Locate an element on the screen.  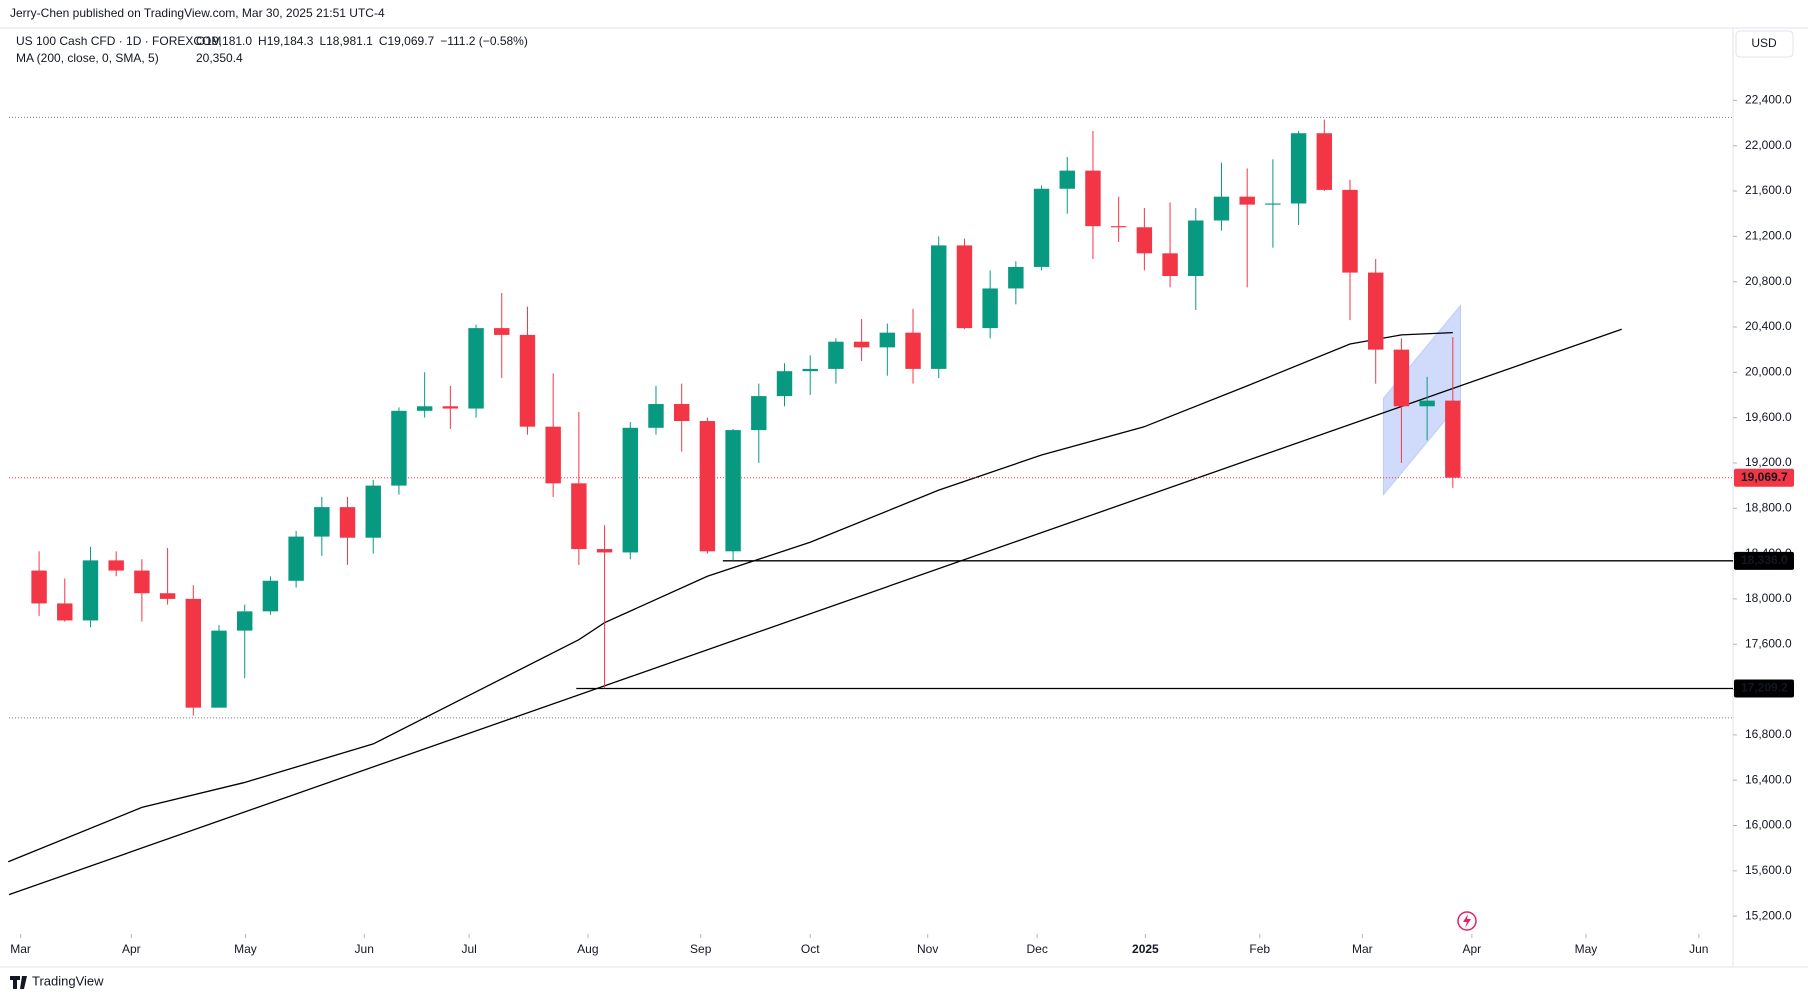
x-tick-label: Nov is located at coordinates (927, 949).